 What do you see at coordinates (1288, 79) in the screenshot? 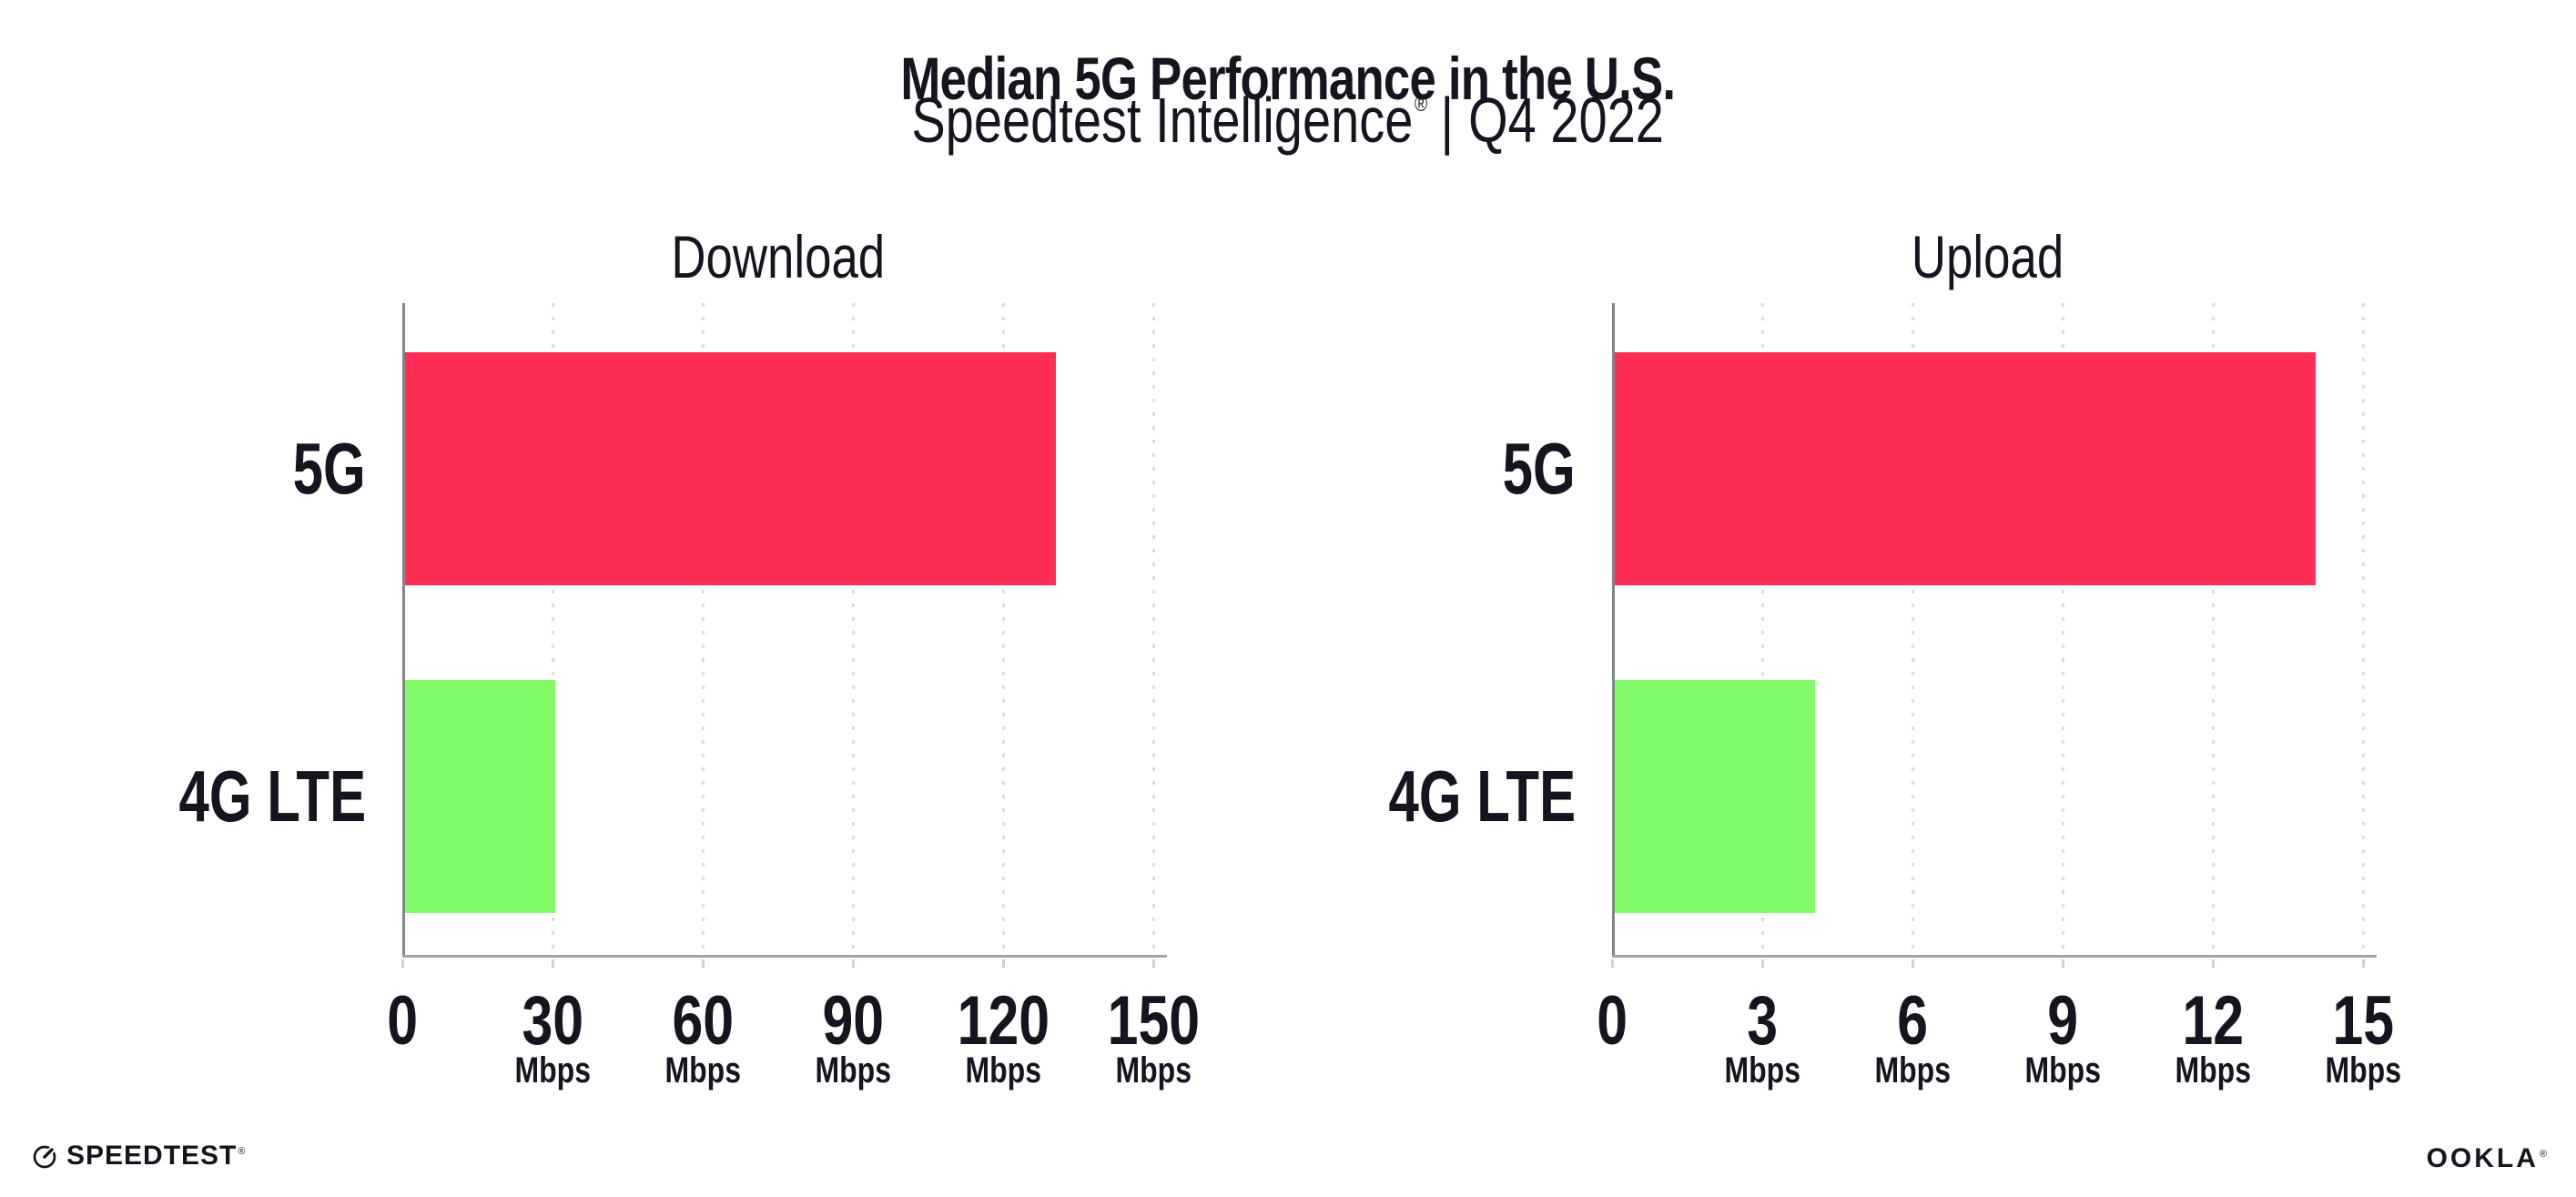
I see `page-title: Median 5G Performance in the U.S.` at bounding box center [1288, 79].